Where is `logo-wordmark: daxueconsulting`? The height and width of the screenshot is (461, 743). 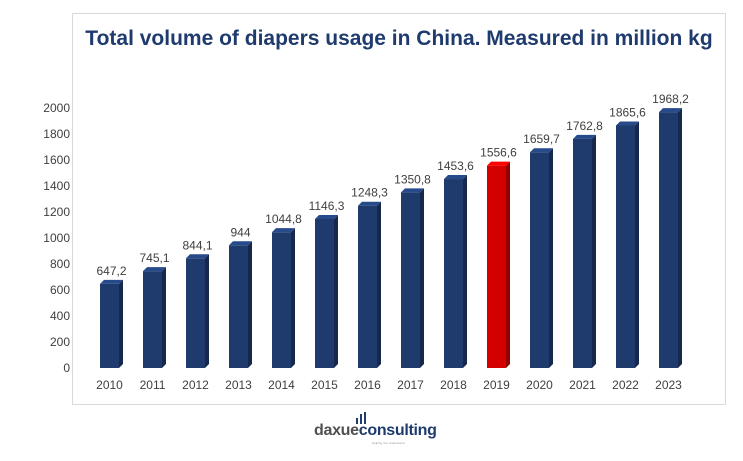
logo-wordmark: daxueconsulting is located at coordinates (375, 431).